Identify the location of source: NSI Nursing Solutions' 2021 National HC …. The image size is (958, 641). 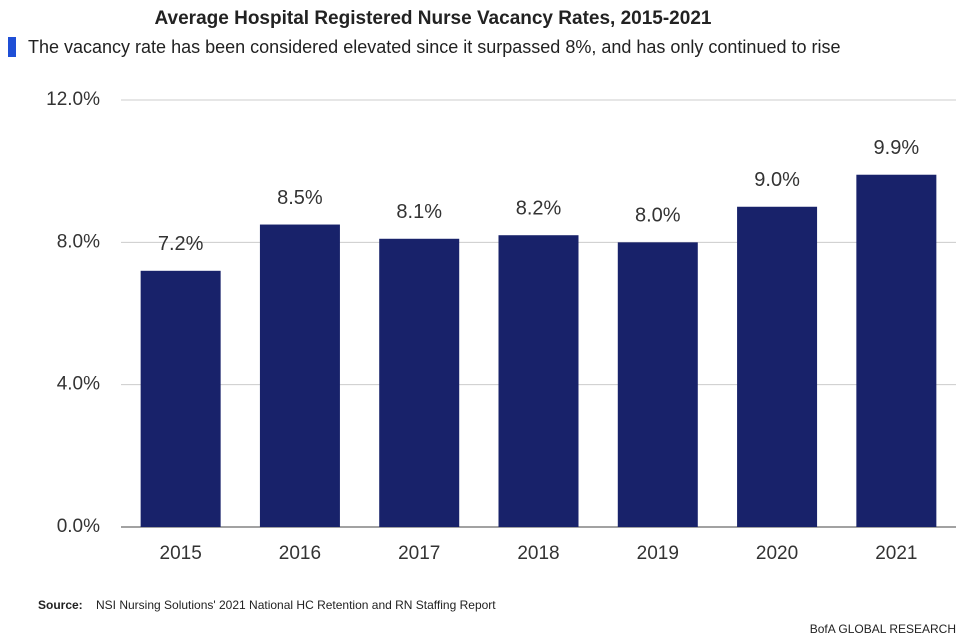
(296, 605).